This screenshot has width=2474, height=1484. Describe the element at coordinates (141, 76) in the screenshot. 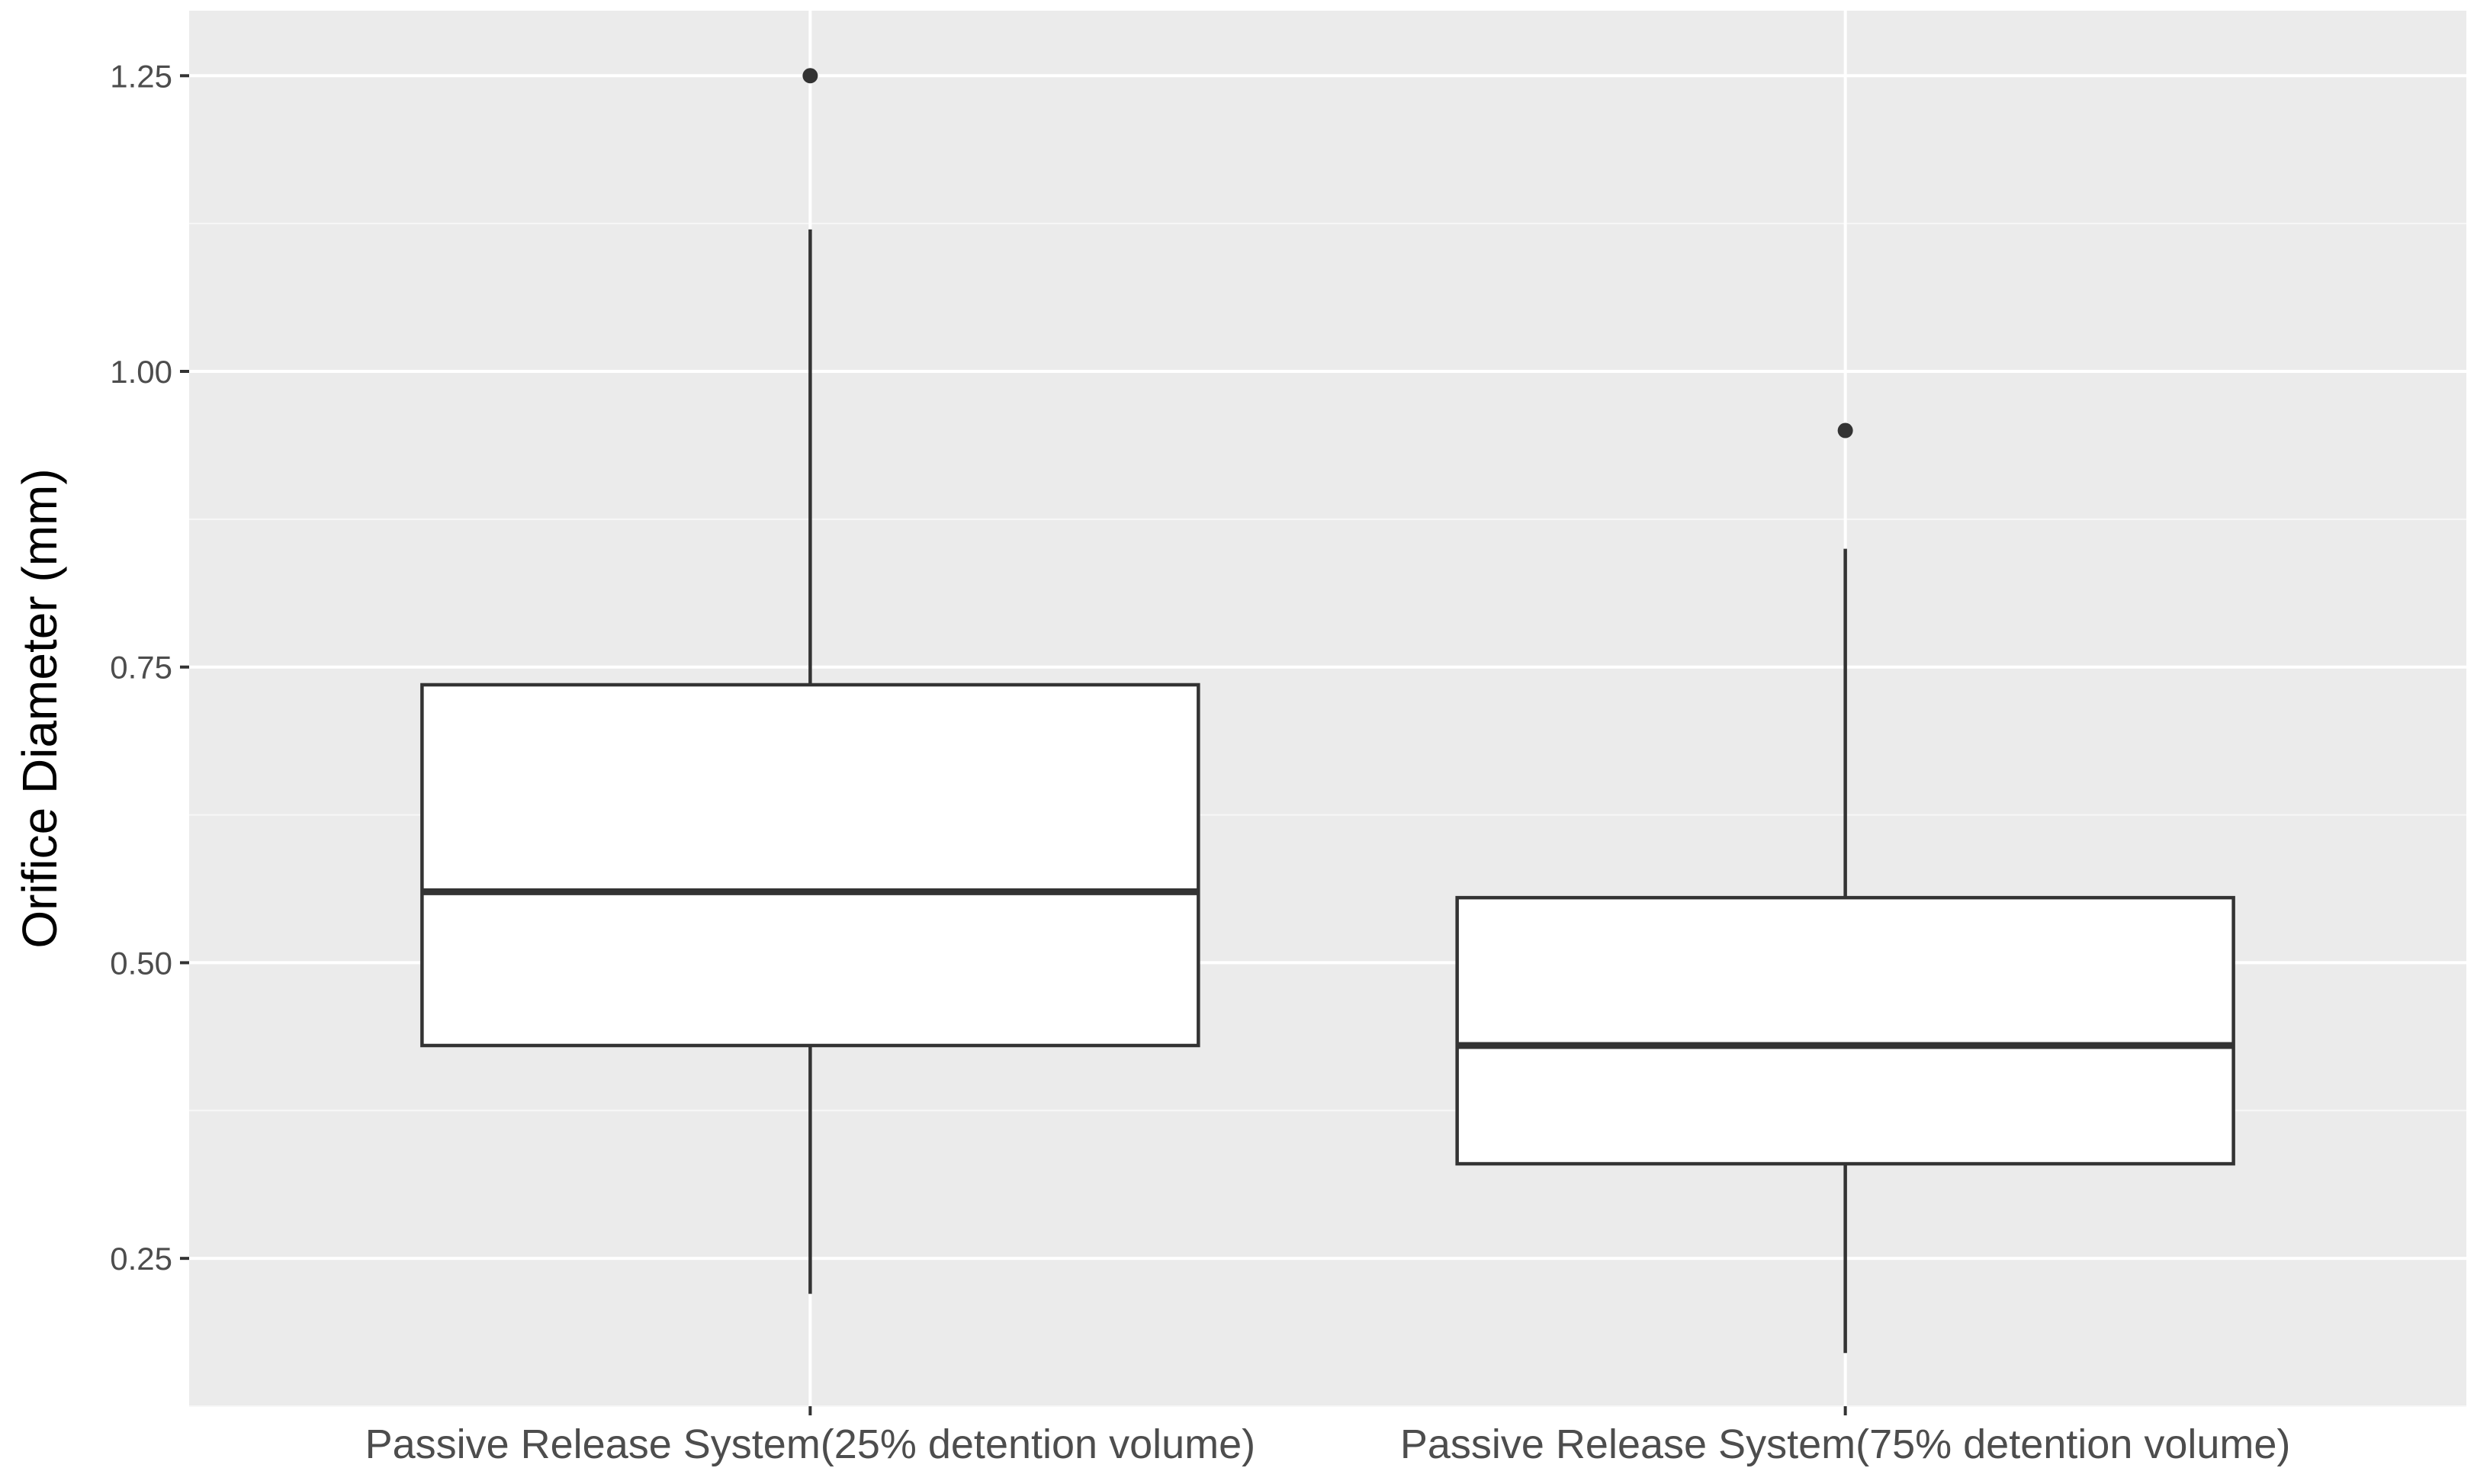

I see `y-tick-label: 1.25` at that location.